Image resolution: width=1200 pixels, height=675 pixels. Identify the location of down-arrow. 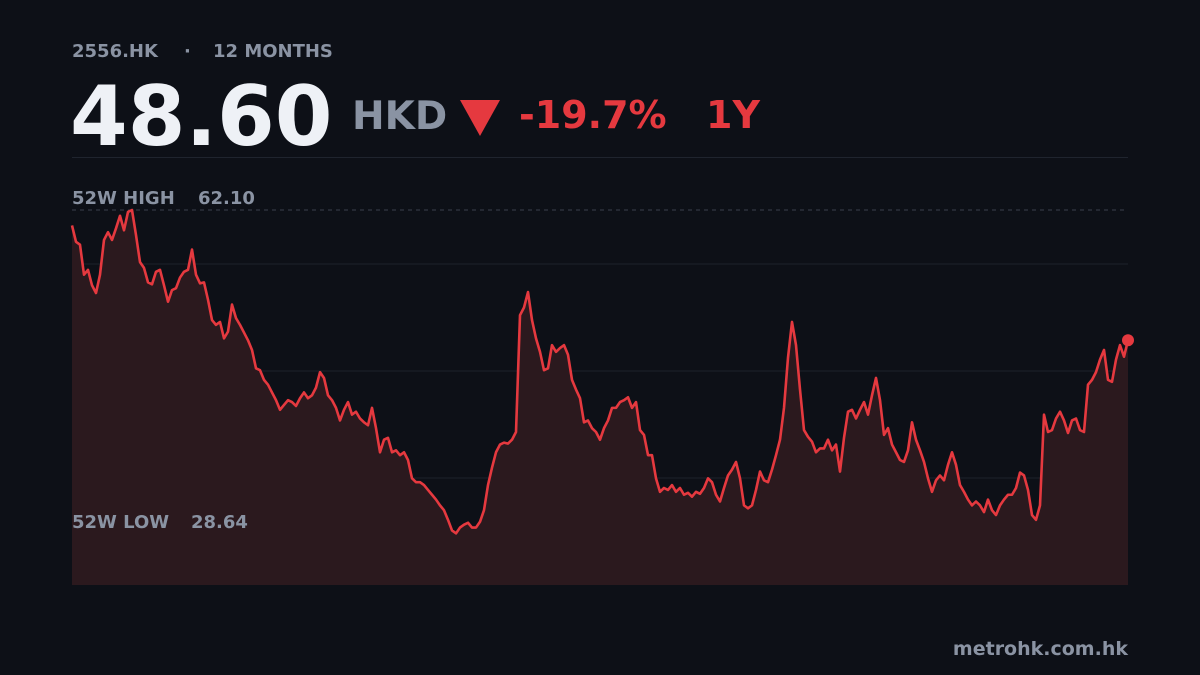
(480, 118).